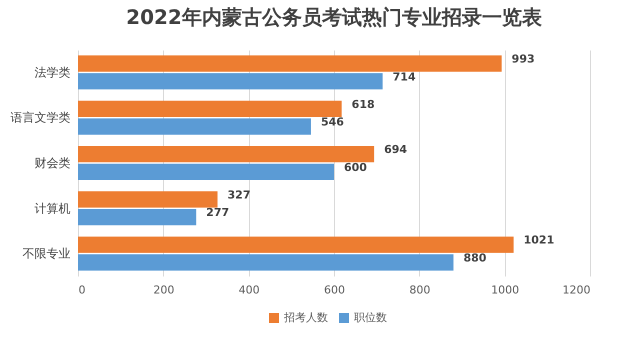 Image resolution: width=620 pixels, height=346 pixels. I want to click on y-tick-label: 计算机, so click(52, 208).